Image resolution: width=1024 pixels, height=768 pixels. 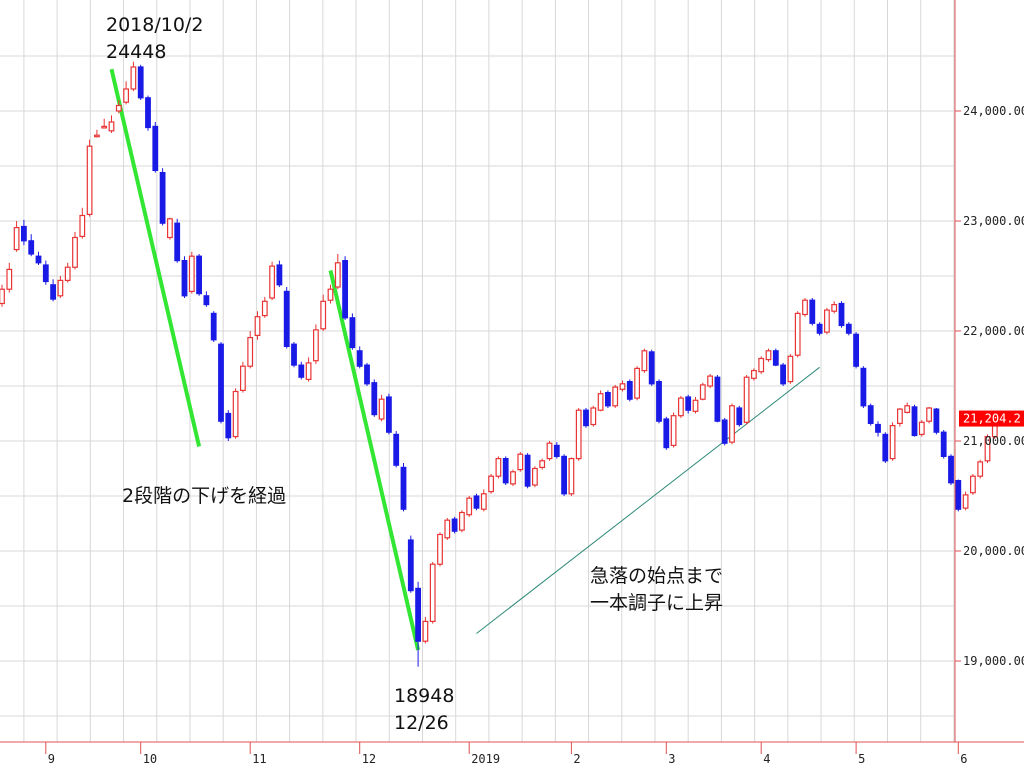 What do you see at coordinates (259, 759) in the screenshot?
I see `x-tick-label: 11` at bounding box center [259, 759].